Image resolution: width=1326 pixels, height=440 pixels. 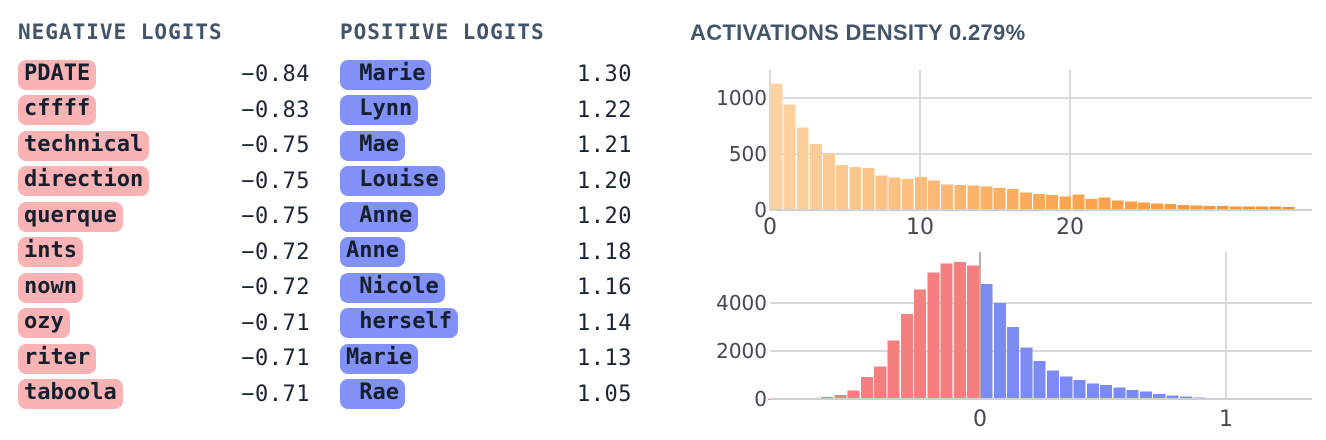 I want to click on logit-value: −0.71, so click(x=275, y=323).